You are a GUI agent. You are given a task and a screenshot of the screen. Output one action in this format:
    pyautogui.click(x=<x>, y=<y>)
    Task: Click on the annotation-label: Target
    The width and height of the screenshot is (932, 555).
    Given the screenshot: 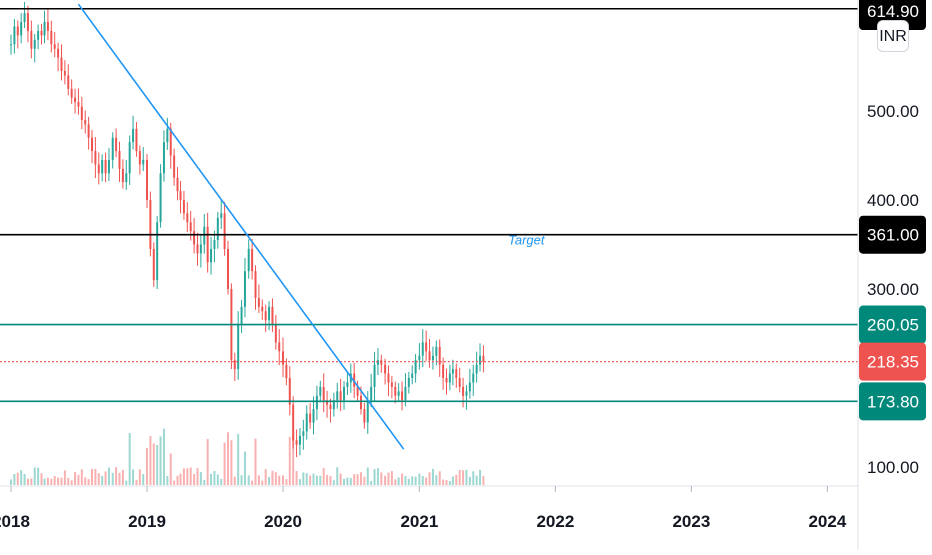 What is the action you would take?
    pyautogui.click(x=527, y=240)
    